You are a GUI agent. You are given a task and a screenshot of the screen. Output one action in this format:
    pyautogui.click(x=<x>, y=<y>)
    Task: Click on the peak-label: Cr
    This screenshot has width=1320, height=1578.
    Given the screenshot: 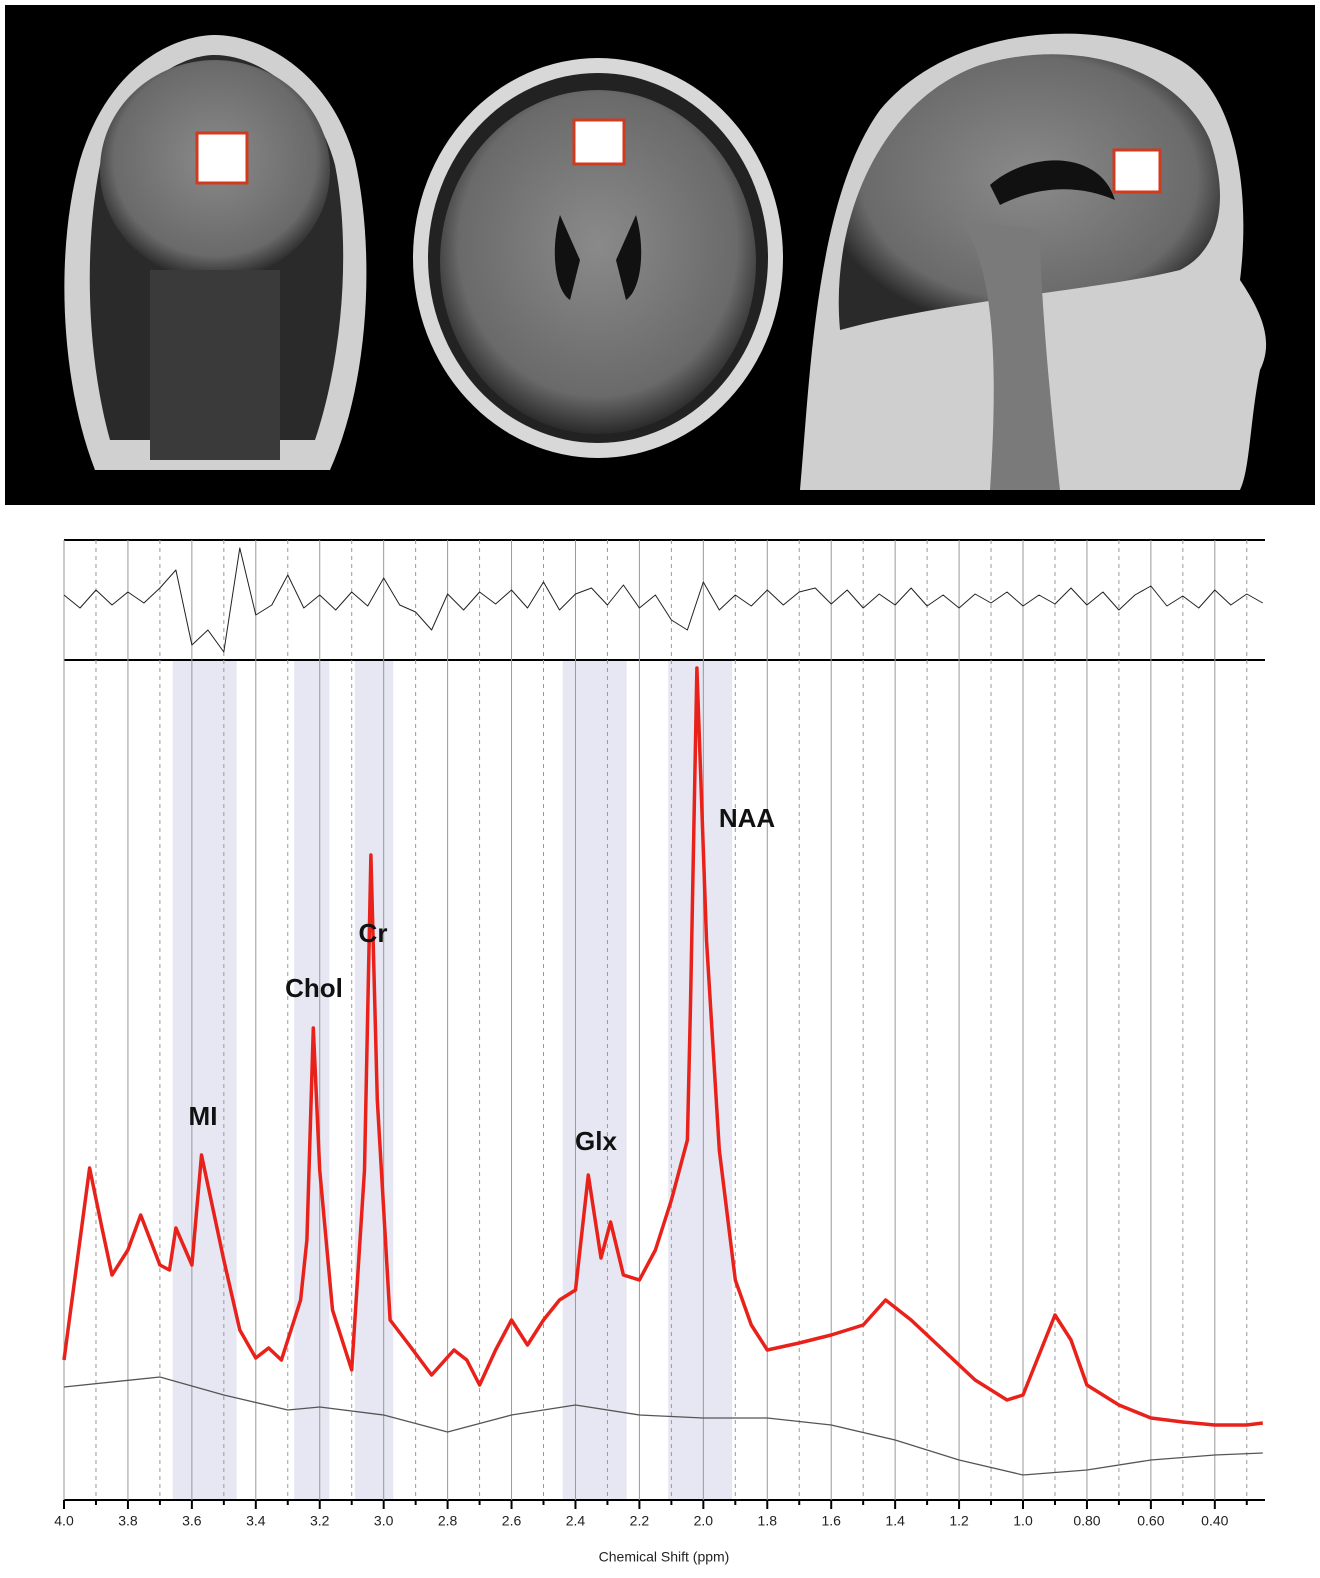 What is the action you would take?
    pyautogui.click(x=373, y=933)
    